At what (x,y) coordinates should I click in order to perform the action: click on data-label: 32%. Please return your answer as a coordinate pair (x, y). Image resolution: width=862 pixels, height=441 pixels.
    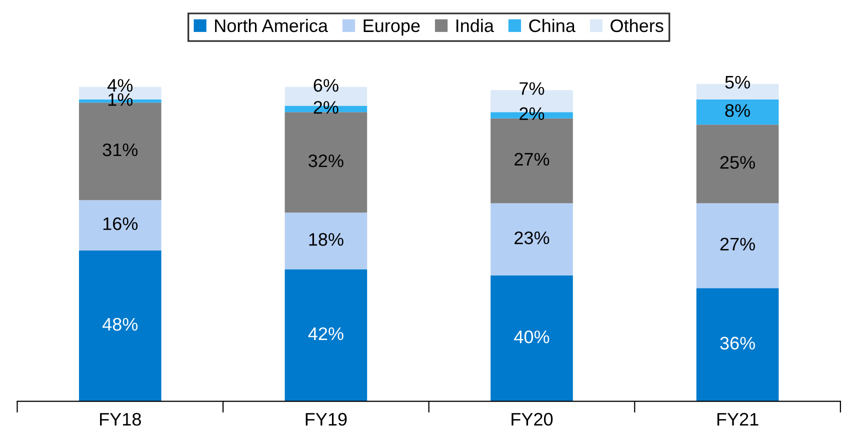
    Looking at the image, I should click on (326, 161).